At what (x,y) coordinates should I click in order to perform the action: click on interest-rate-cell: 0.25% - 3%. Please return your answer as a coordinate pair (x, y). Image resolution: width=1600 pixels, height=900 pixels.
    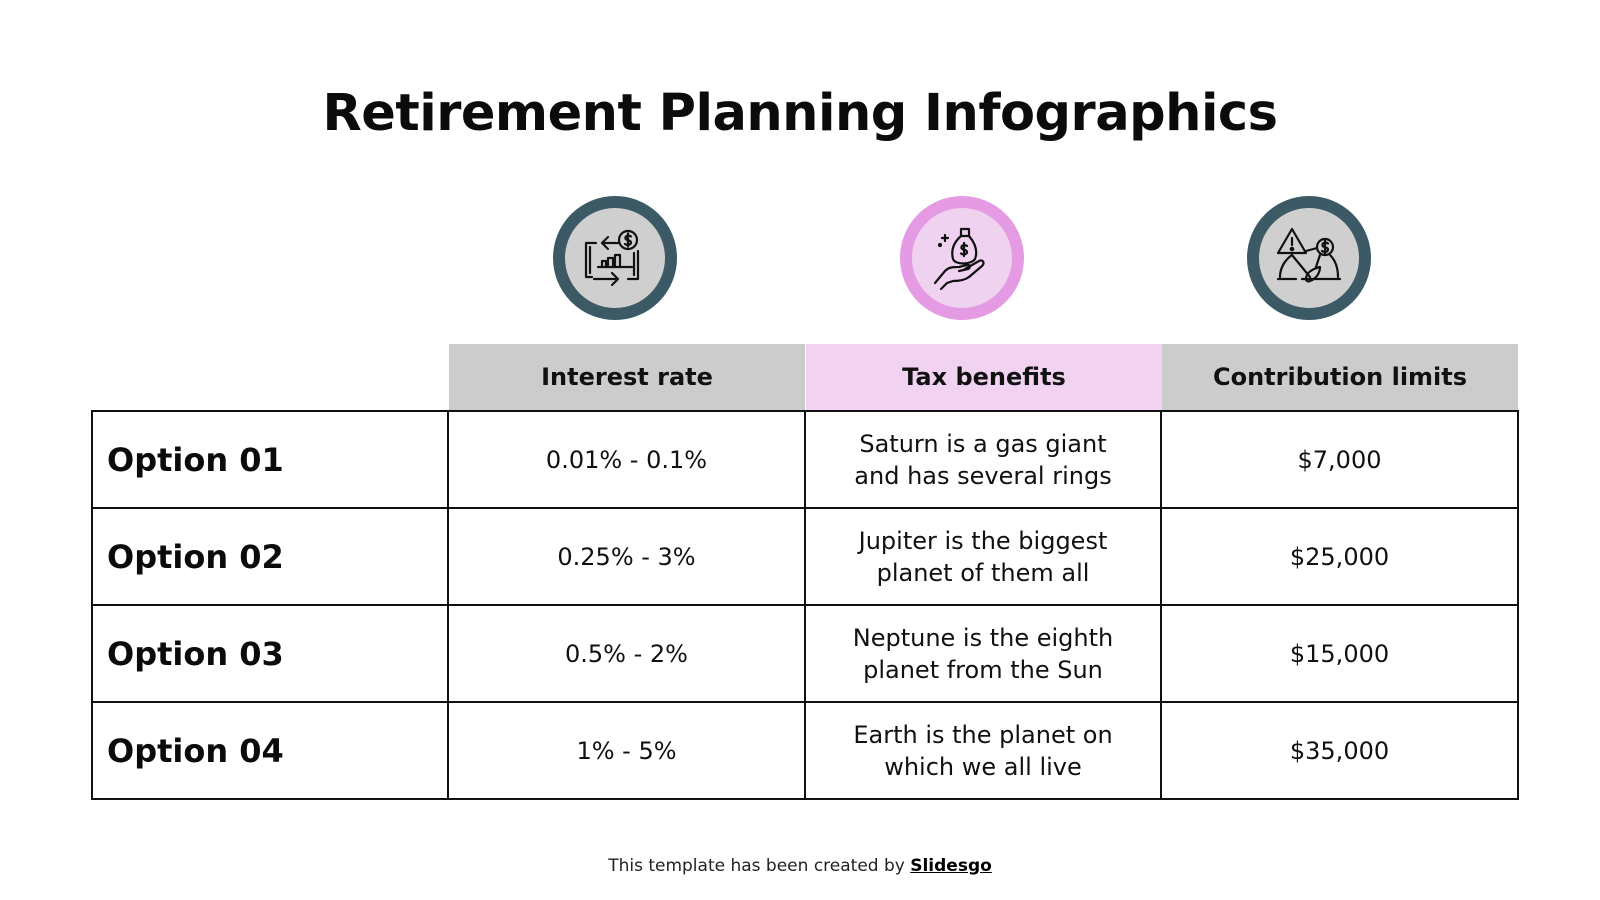
    Looking at the image, I should click on (626, 556).